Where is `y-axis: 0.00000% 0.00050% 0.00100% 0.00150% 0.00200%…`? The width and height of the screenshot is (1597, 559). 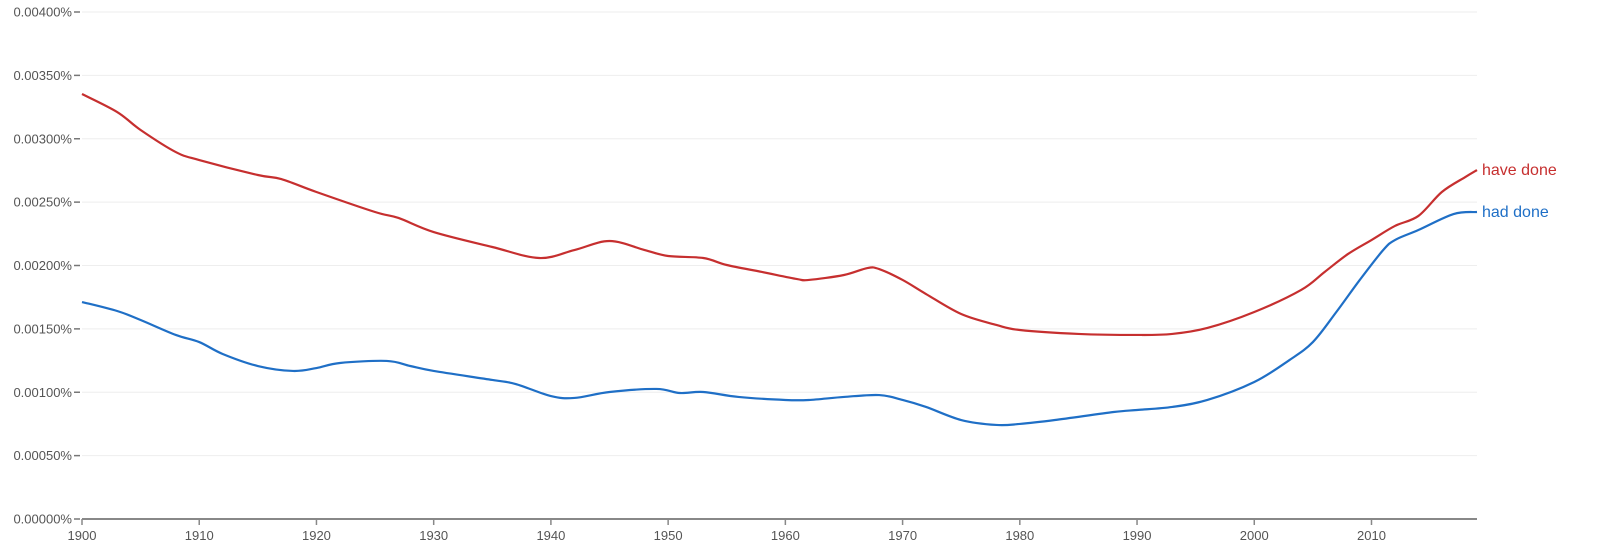 y-axis: 0.00000% 0.00050% 0.00100% 0.00150% 0.00200%… is located at coordinates (46, 266).